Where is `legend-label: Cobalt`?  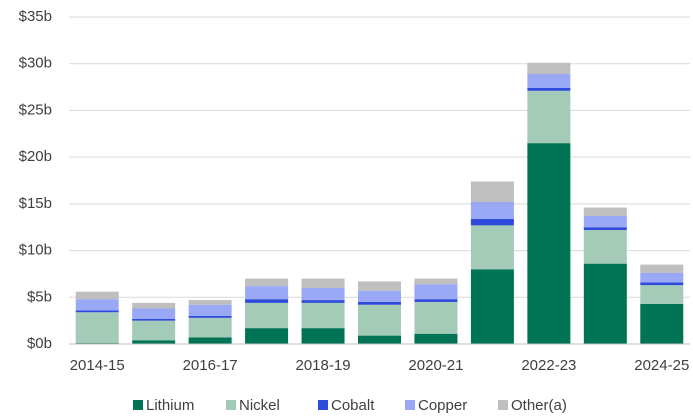
legend-label: Cobalt is located at coordinates (353, 405).